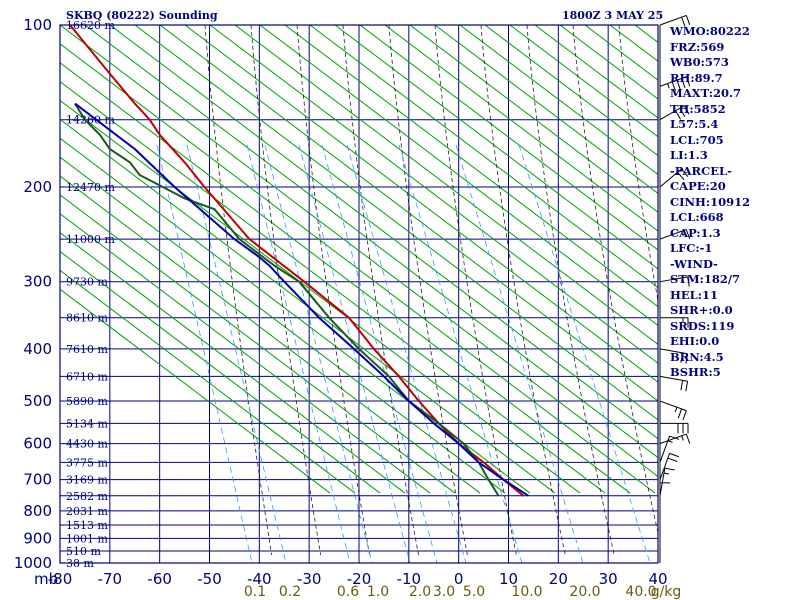 The height and width of the screenshot is (600, 800). What do you see at coordinates (309, 579) in the screenshot?
I see `temperature-tick-label: -30` at bounding box center [309, 579].